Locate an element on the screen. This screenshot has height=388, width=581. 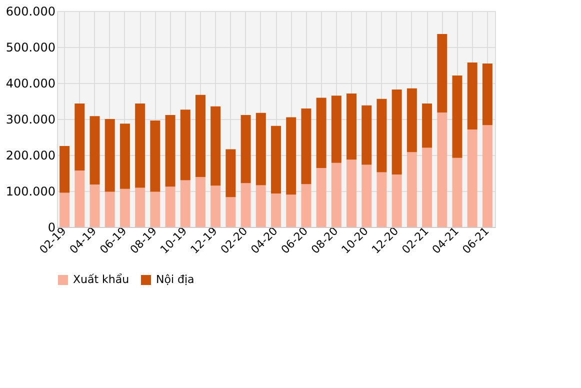
y-tick-label: 100.000 is located at coordinates (31, 191).